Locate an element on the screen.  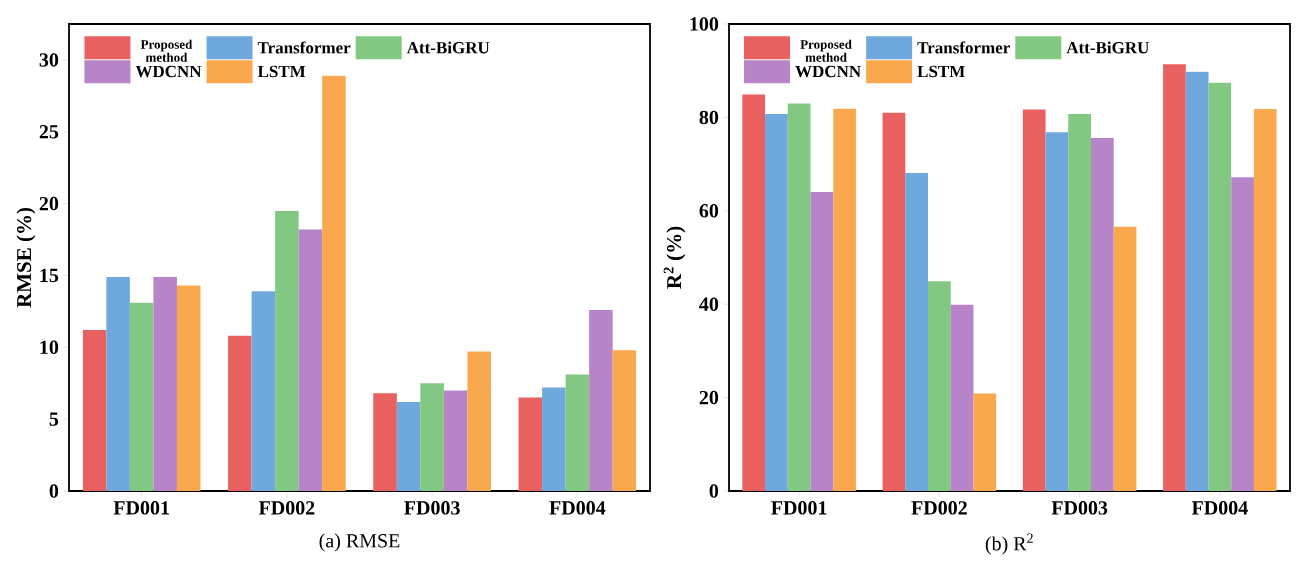
y-tick-label: 80 is located at coordinates (709, 117).